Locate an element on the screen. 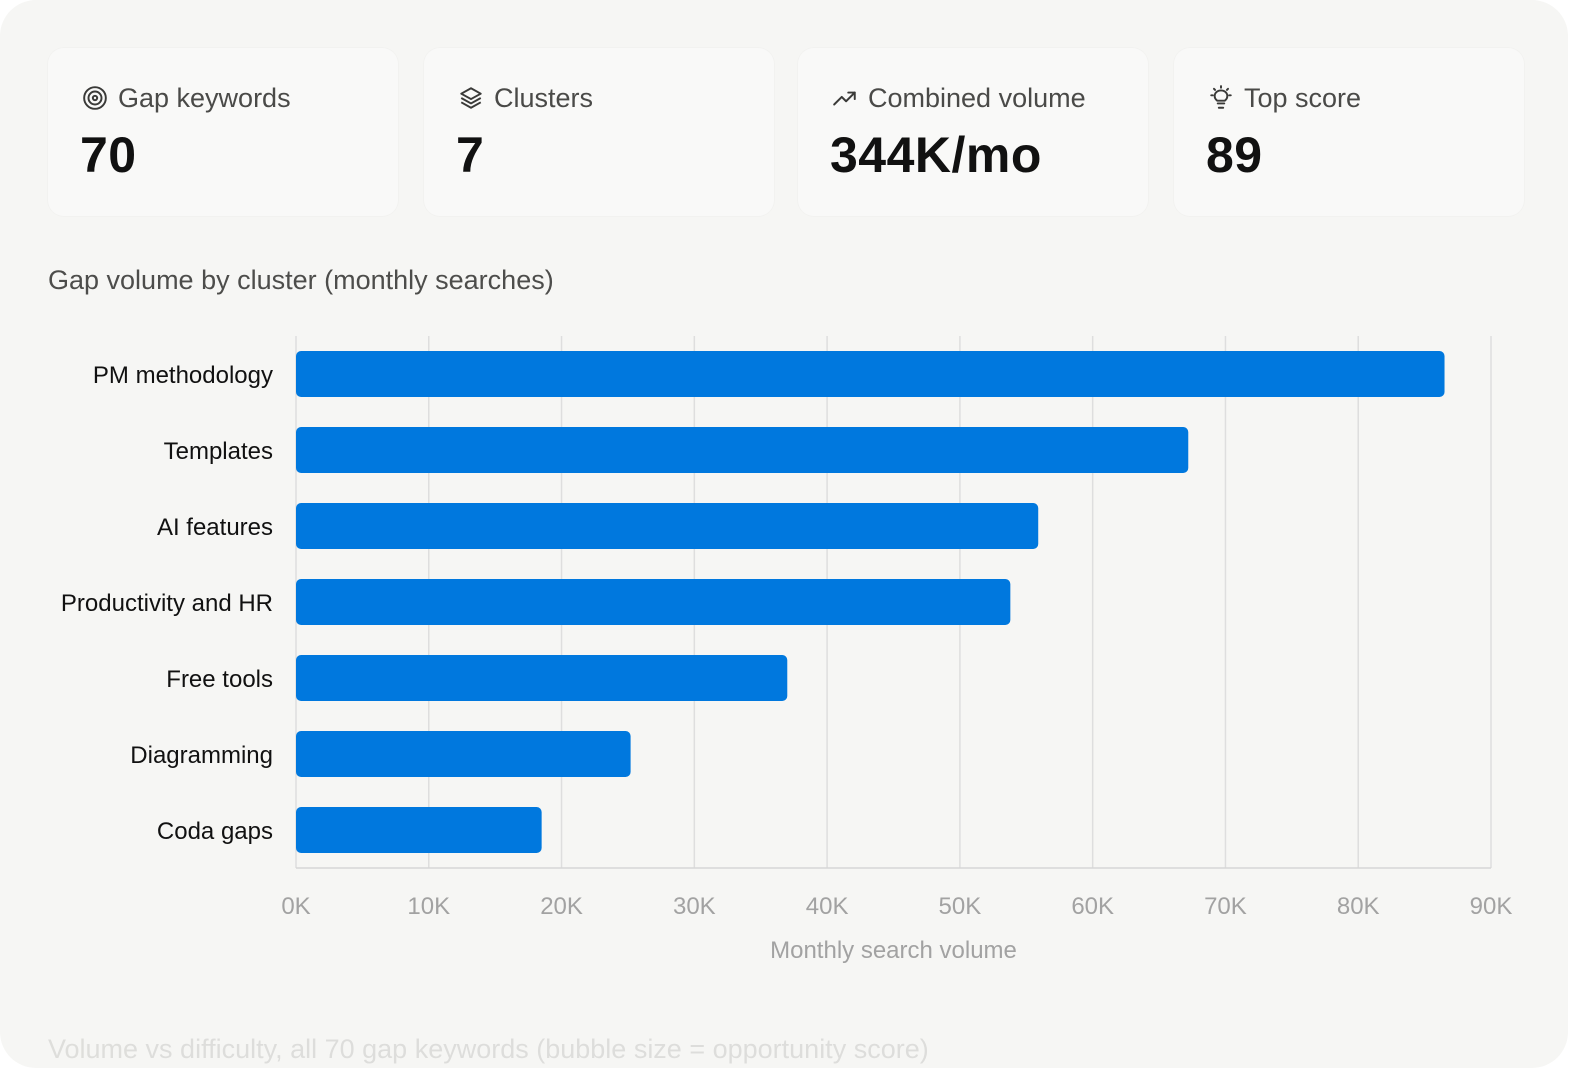 Image resolution: width=1584 pixels, height=1080 pixels. trending-up-icon is located at coordinates (845, 98).